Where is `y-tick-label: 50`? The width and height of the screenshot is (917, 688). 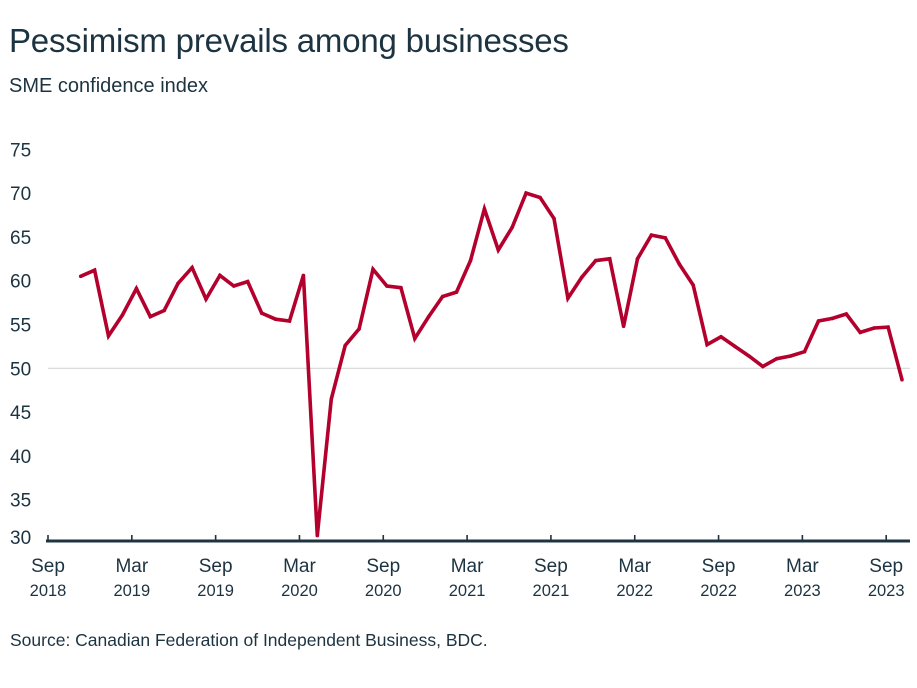 y-tick-label: 50 is located at coordinates (20, 369).